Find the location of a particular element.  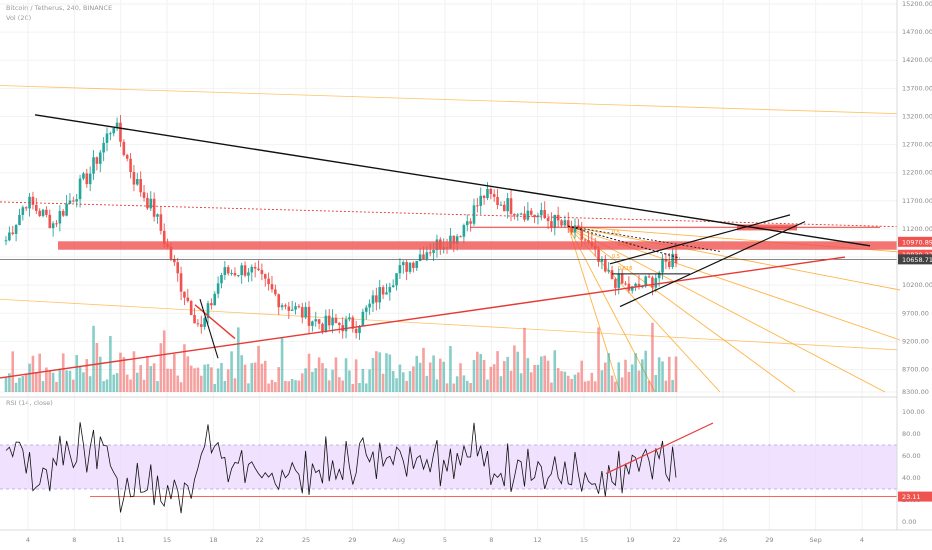

black-wedge-line is located at coordinates (209, 329).